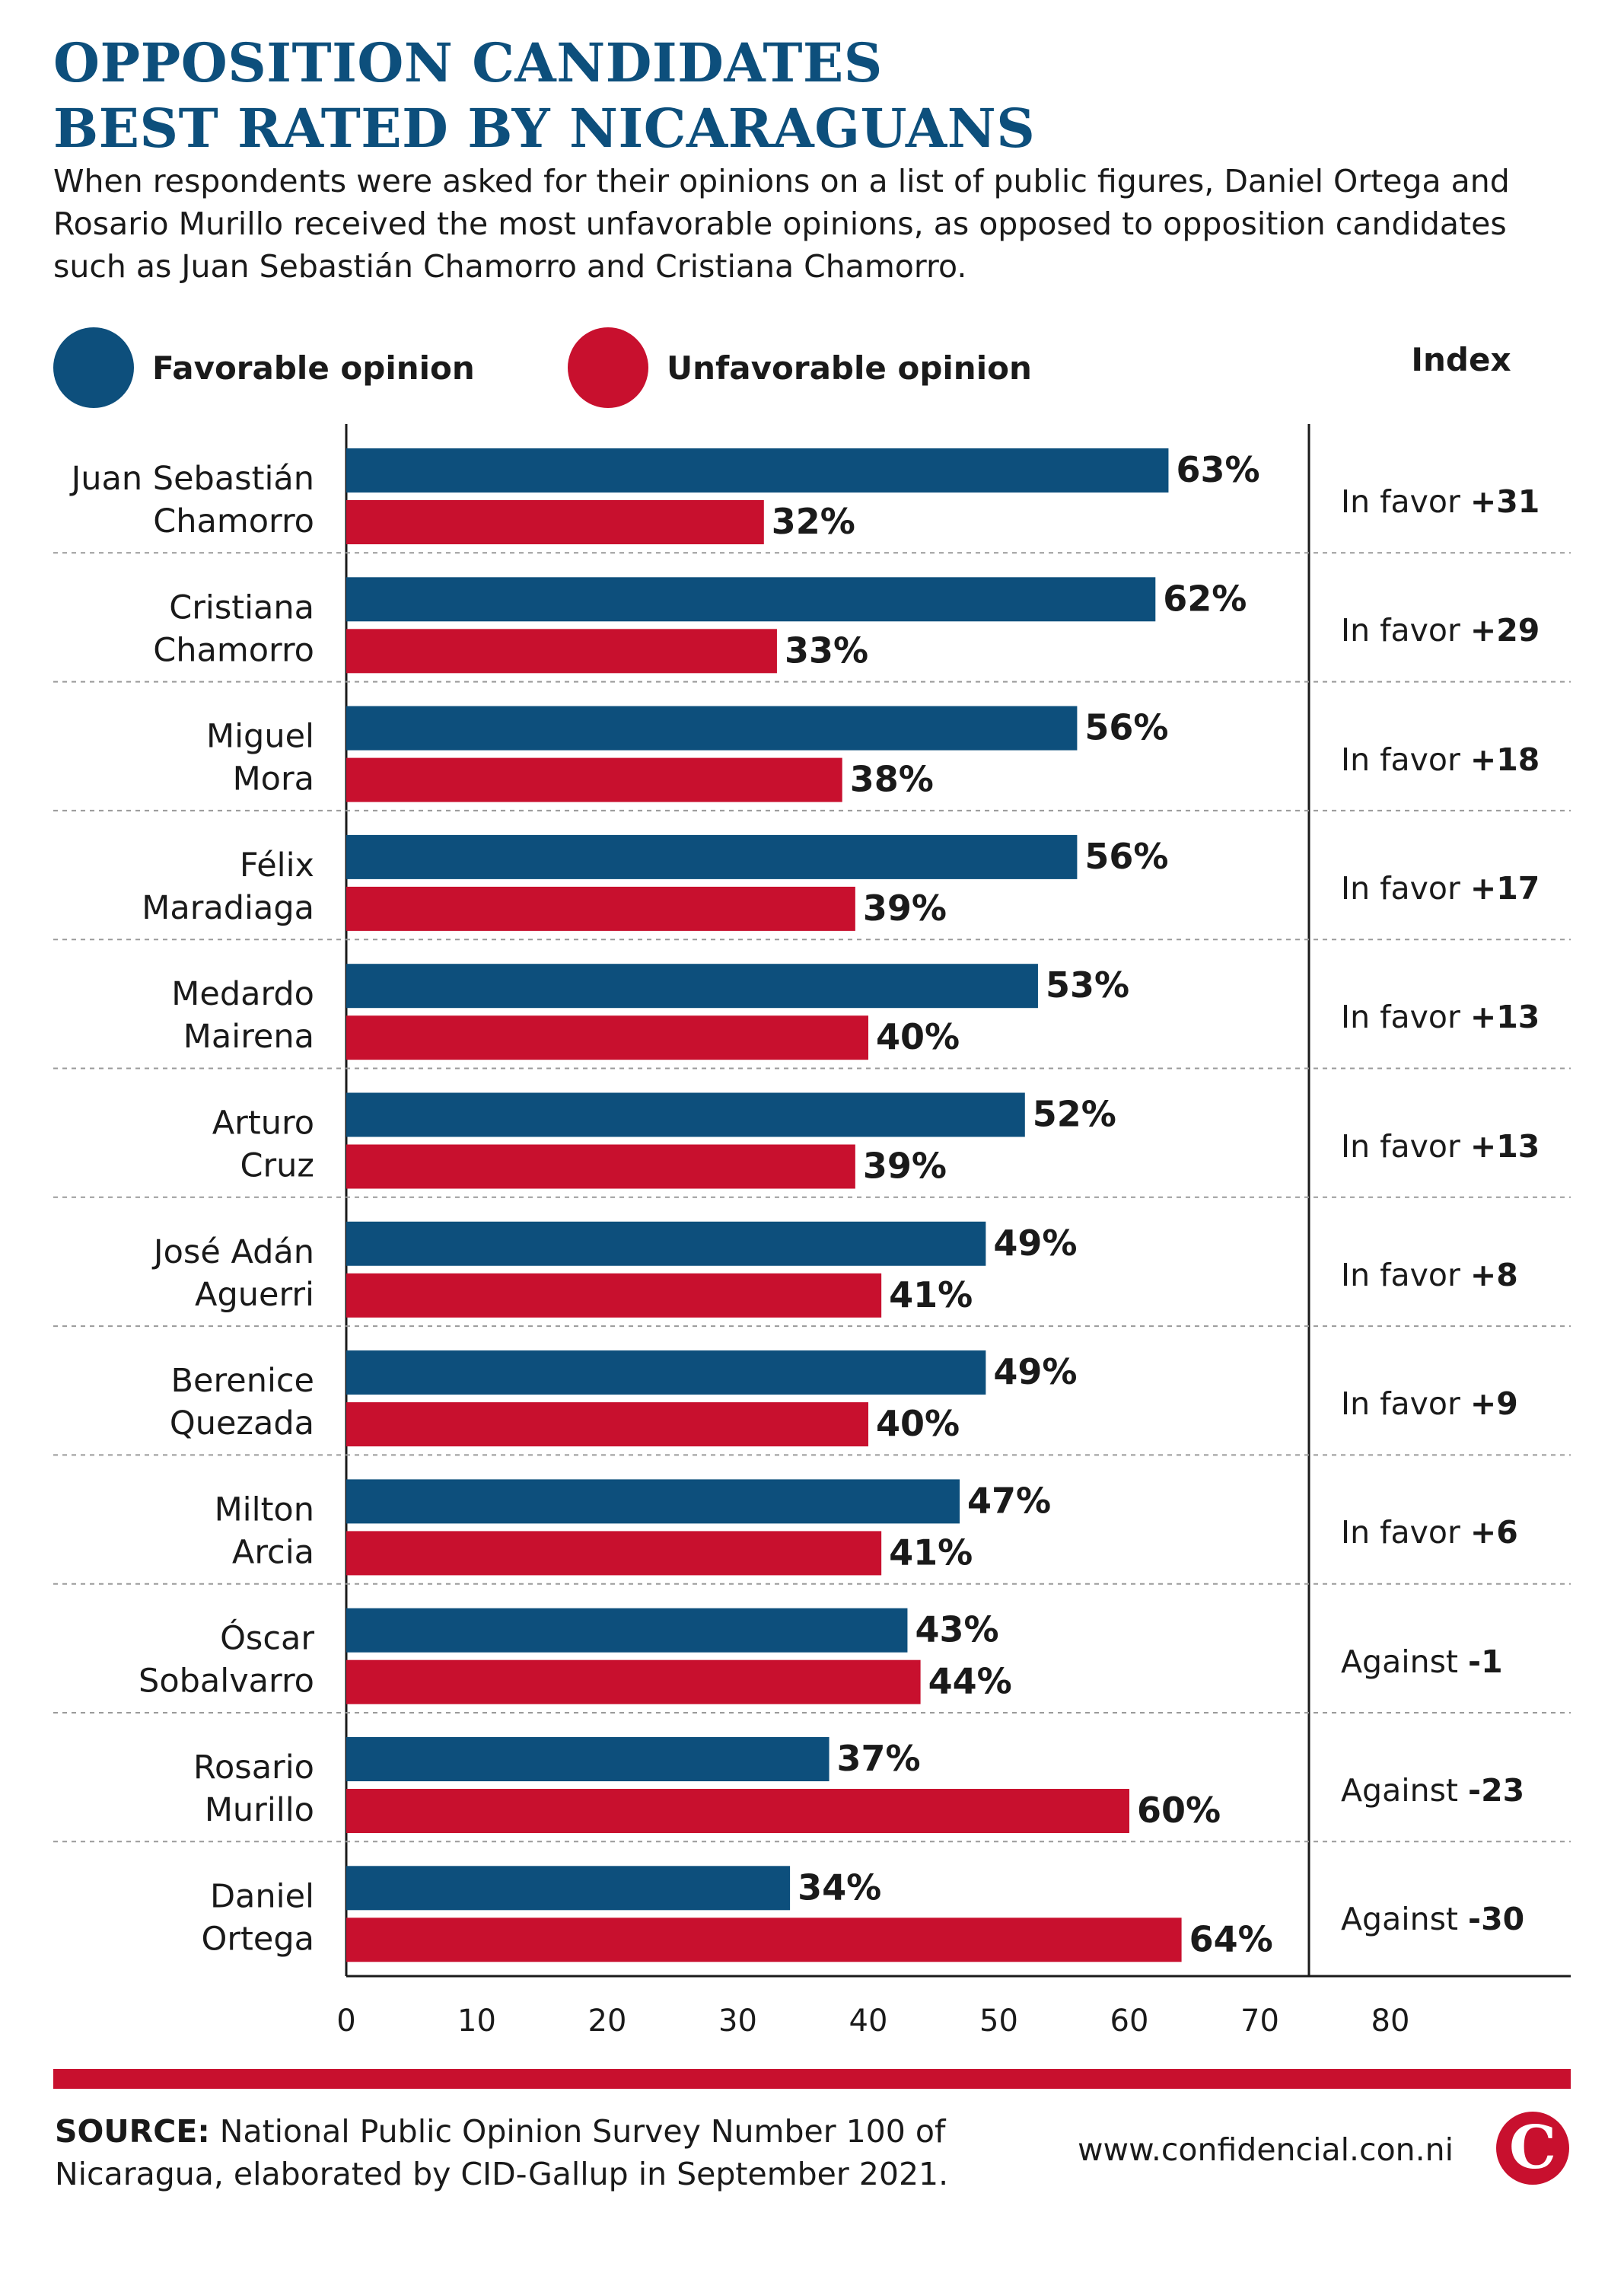 This screenshot has width=1624, height=2273. I want to click on legend-favorable-swatch, so click(93, 368).